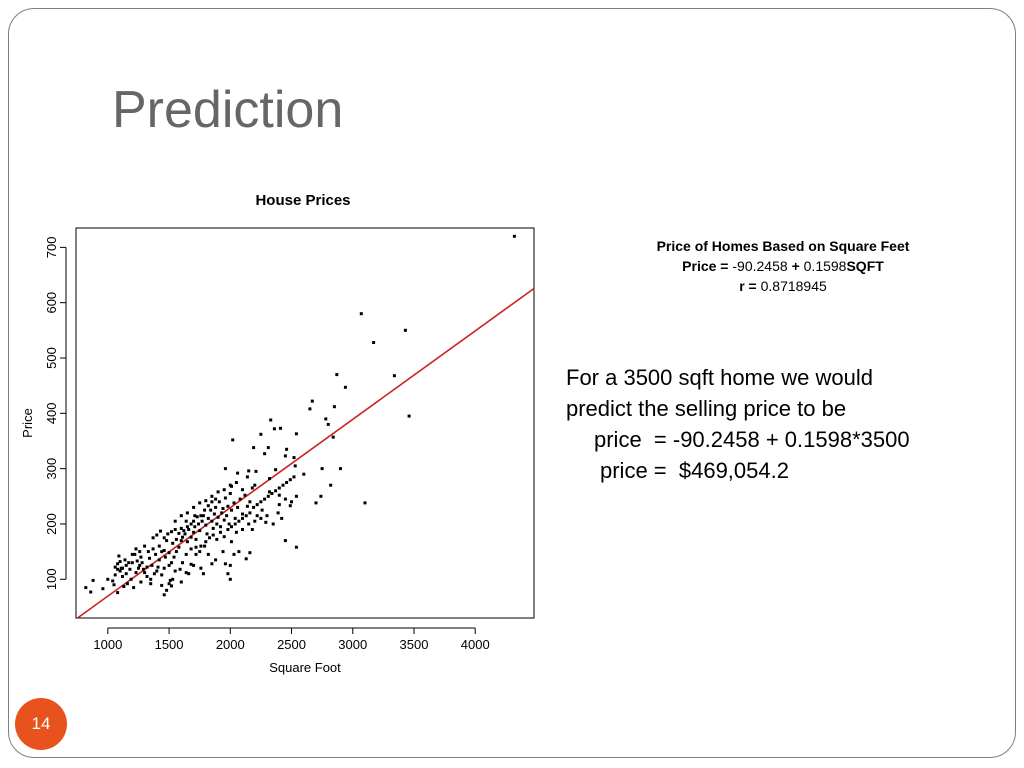 This screenshot has width=1024, height=768. Describe the element at coordinates (228, 110) in the screenshot. I see `page-title: Prediction` at that location.